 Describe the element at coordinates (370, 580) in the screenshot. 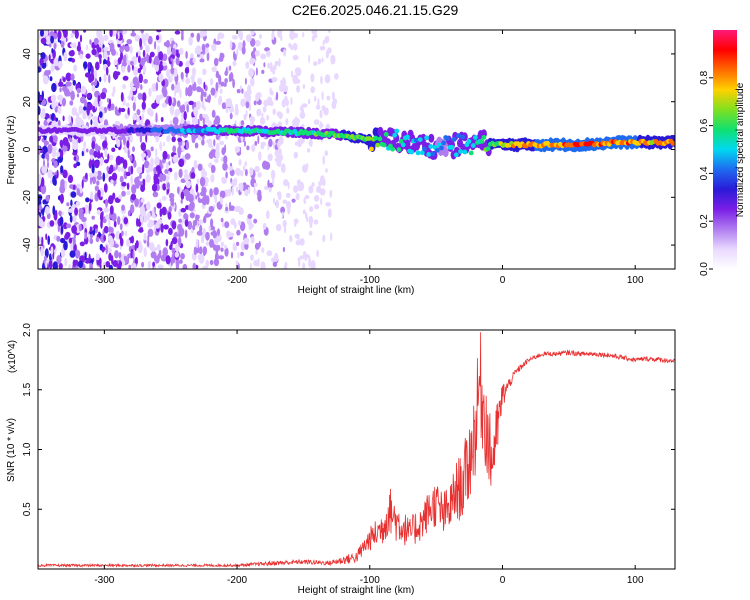

I see `x-tick-label: -100` at that location.